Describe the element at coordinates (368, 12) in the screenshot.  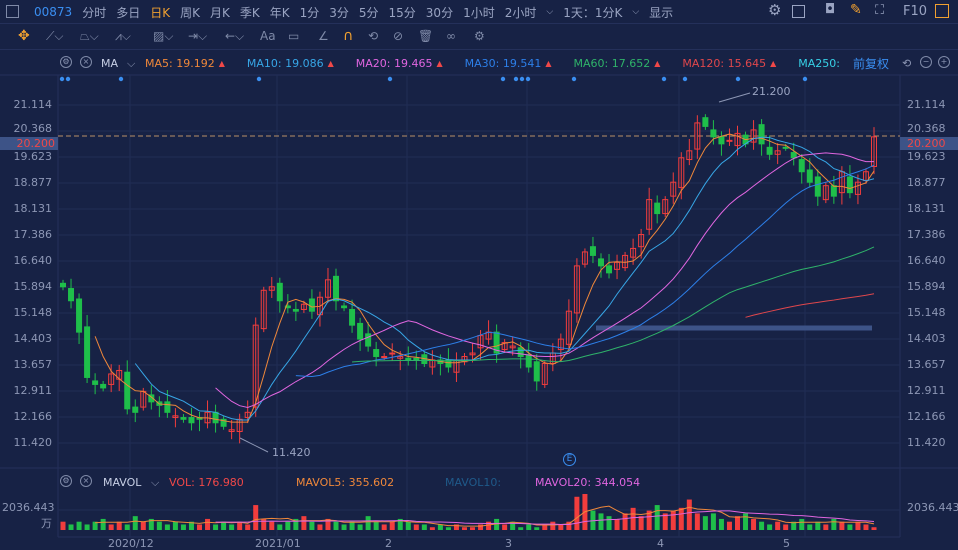
I see `tab-9: 5分` at that location.